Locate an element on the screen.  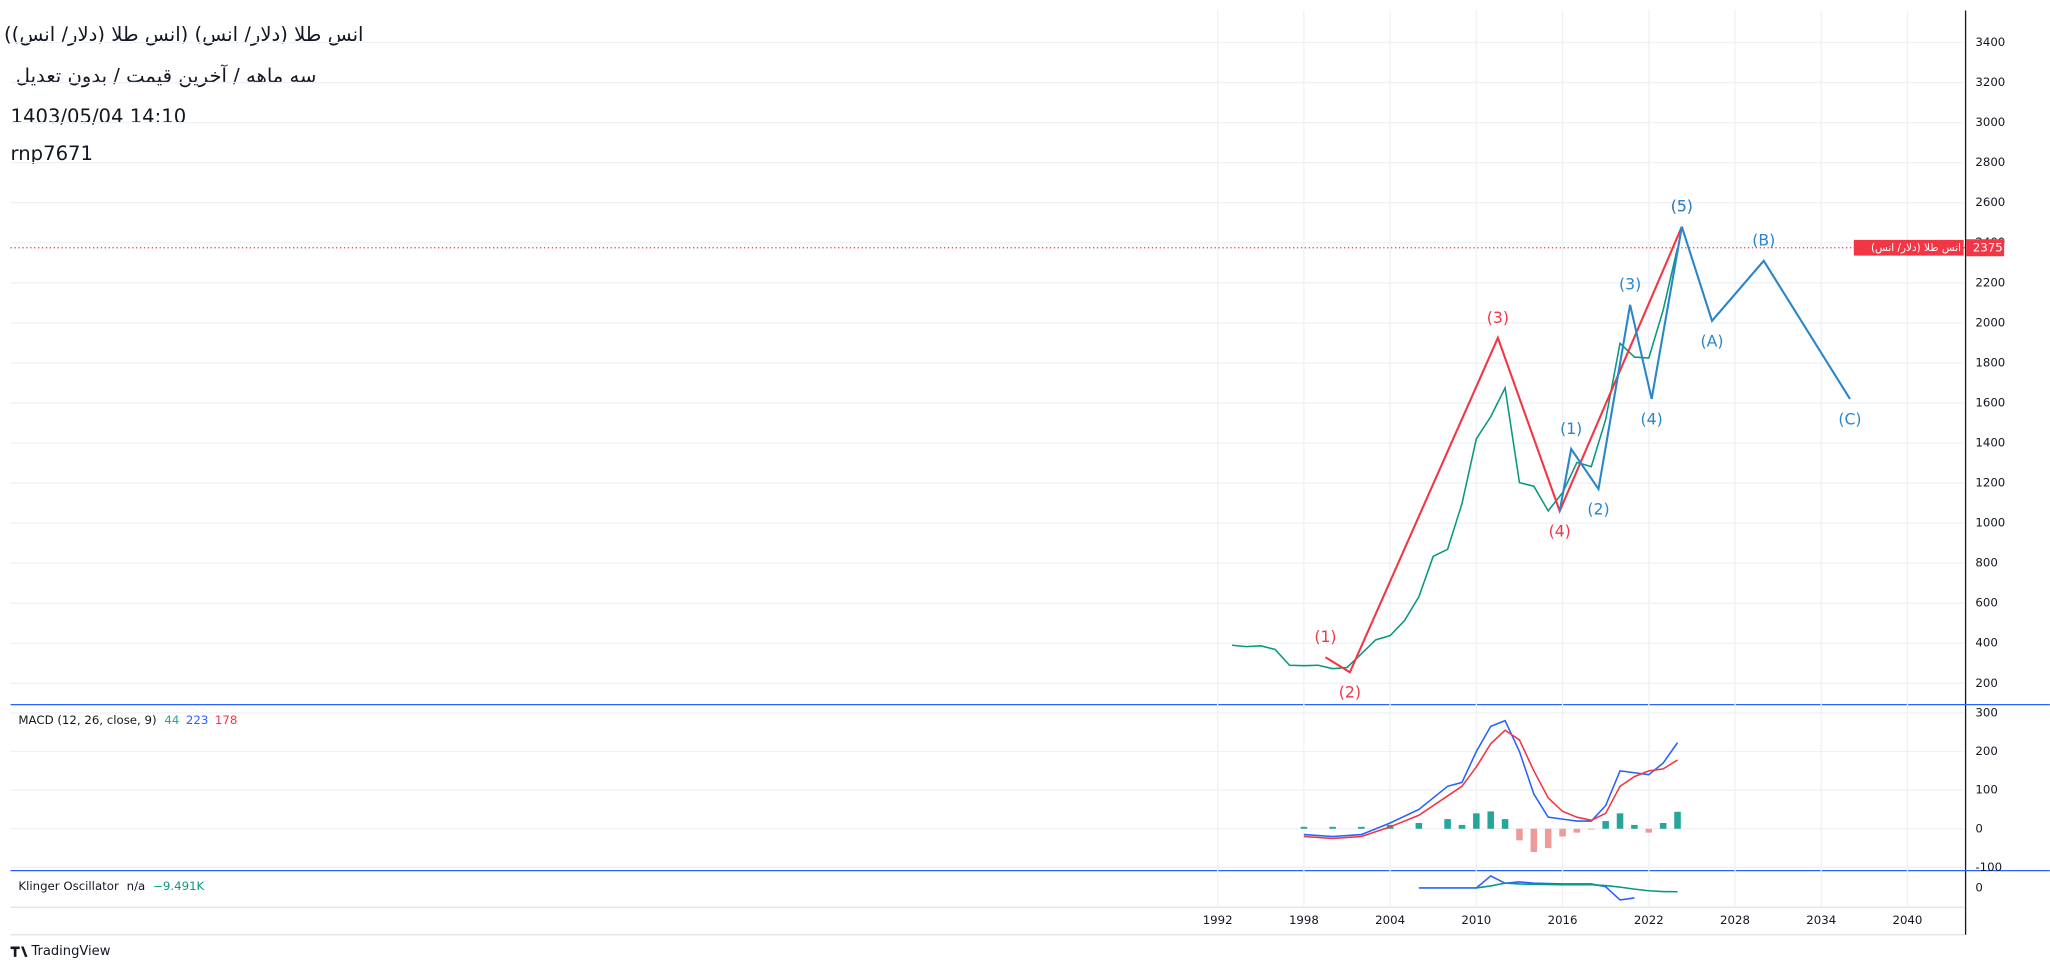
x-tick-label: 2034 is located at coordinates (1821, 920).